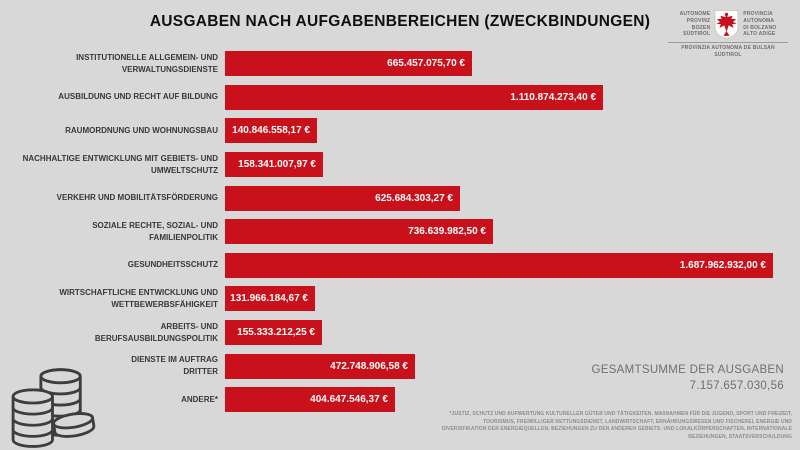 The image size is (800, 450). What do you see at coordinates (414, 97) in the screenshot?
I see `value-bar: 1.110.874.273,40 €` at bounding box center [414, 97].